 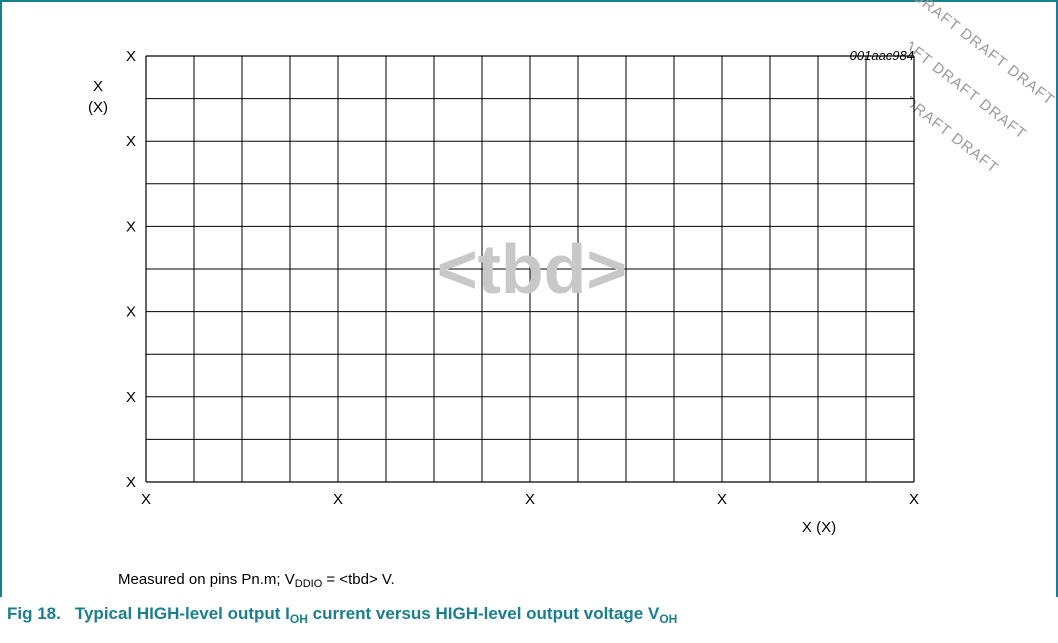 What do you see at coordinates (98, 86) in the screenshot?
I see `y-axis-label: X` at bounding box center [98, 86].